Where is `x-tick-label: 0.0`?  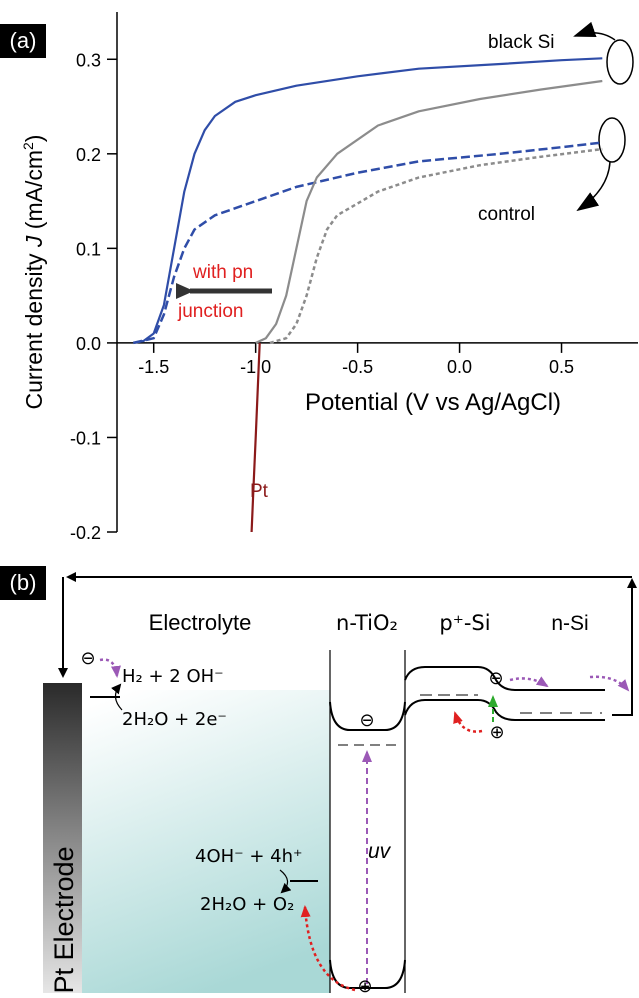
x-tick-label: 0.0 is located at coordinates (459, 367).